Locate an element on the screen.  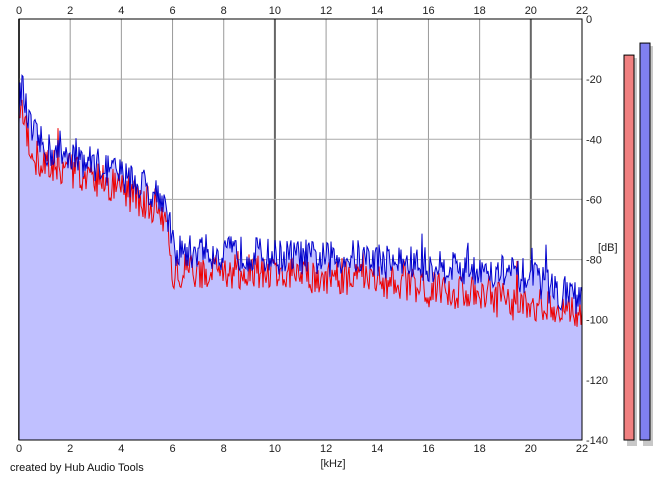
x-tick-bottom-3: 6 is located at coordinates (172, 449).